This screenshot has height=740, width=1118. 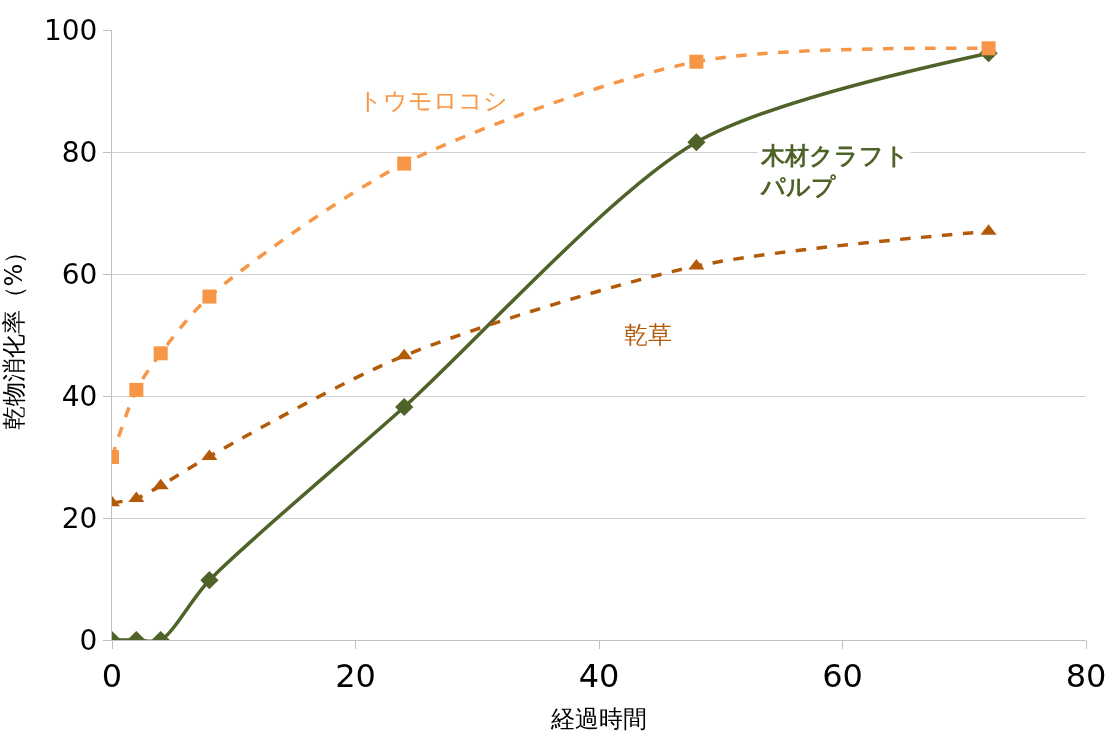 What do you see at coordinates (842, 676) in the screenshot?
I see `x-tick-label: 60` at bounding box center [842, 676].